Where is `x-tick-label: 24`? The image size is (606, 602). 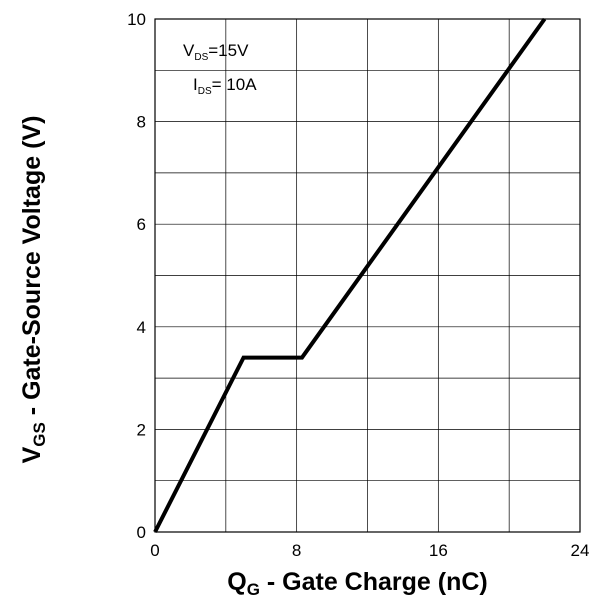 x-tick-label: 24 is located at coordinates (580, 550).